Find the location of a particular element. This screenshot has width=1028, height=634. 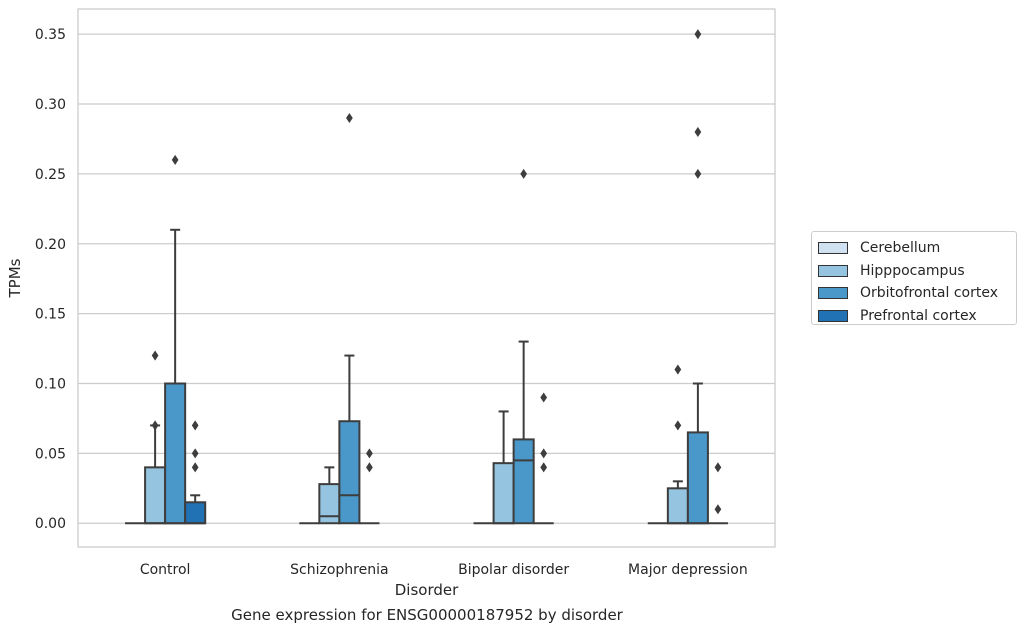

y-tick-label: 0.10 is located at coordinates (50, 385).